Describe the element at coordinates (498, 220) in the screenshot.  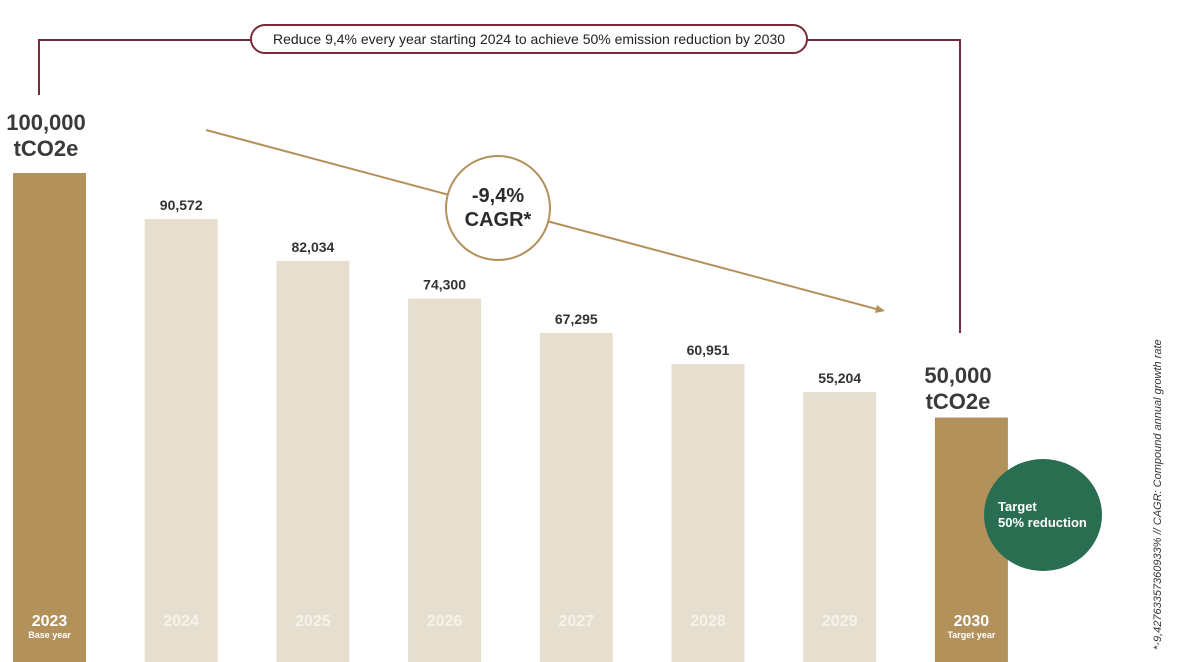
I see `cagr-label: CAGR*` at that location.